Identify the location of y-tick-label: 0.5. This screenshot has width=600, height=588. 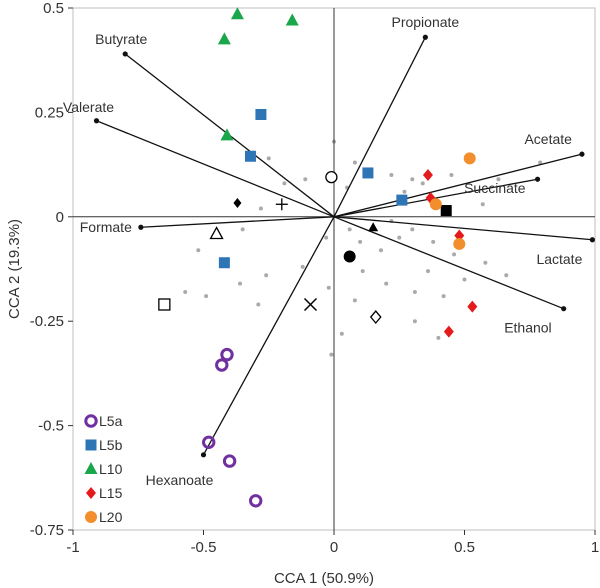
(53, 8).